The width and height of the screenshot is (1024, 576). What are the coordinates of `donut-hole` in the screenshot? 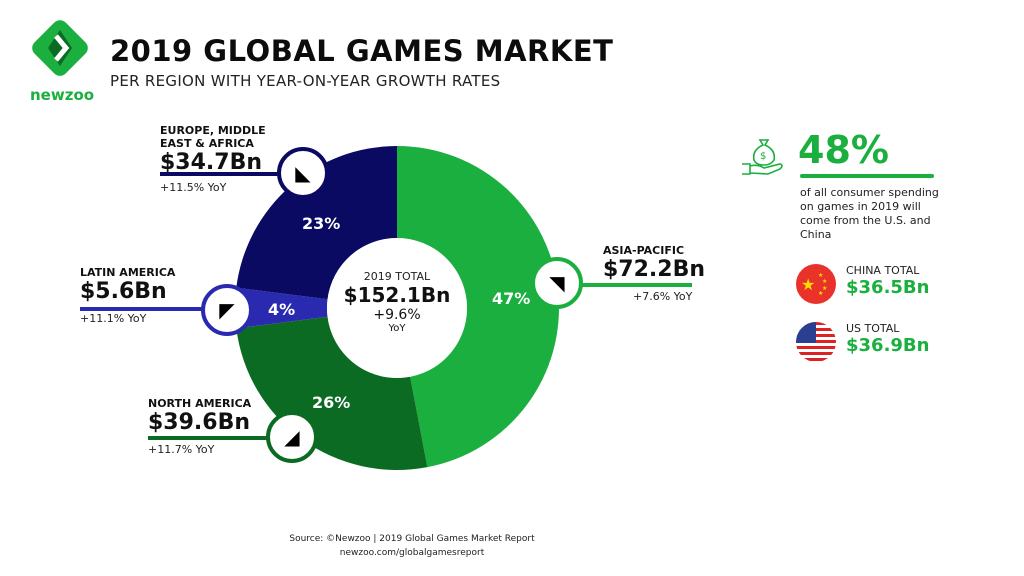 It's located at (397, 308).